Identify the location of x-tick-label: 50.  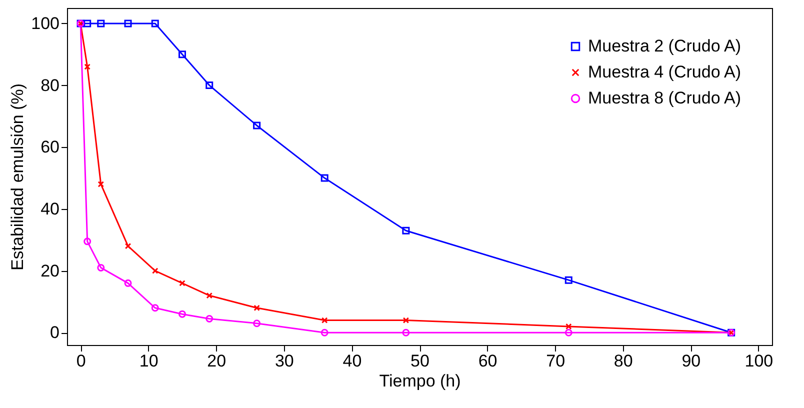
(420, 361).